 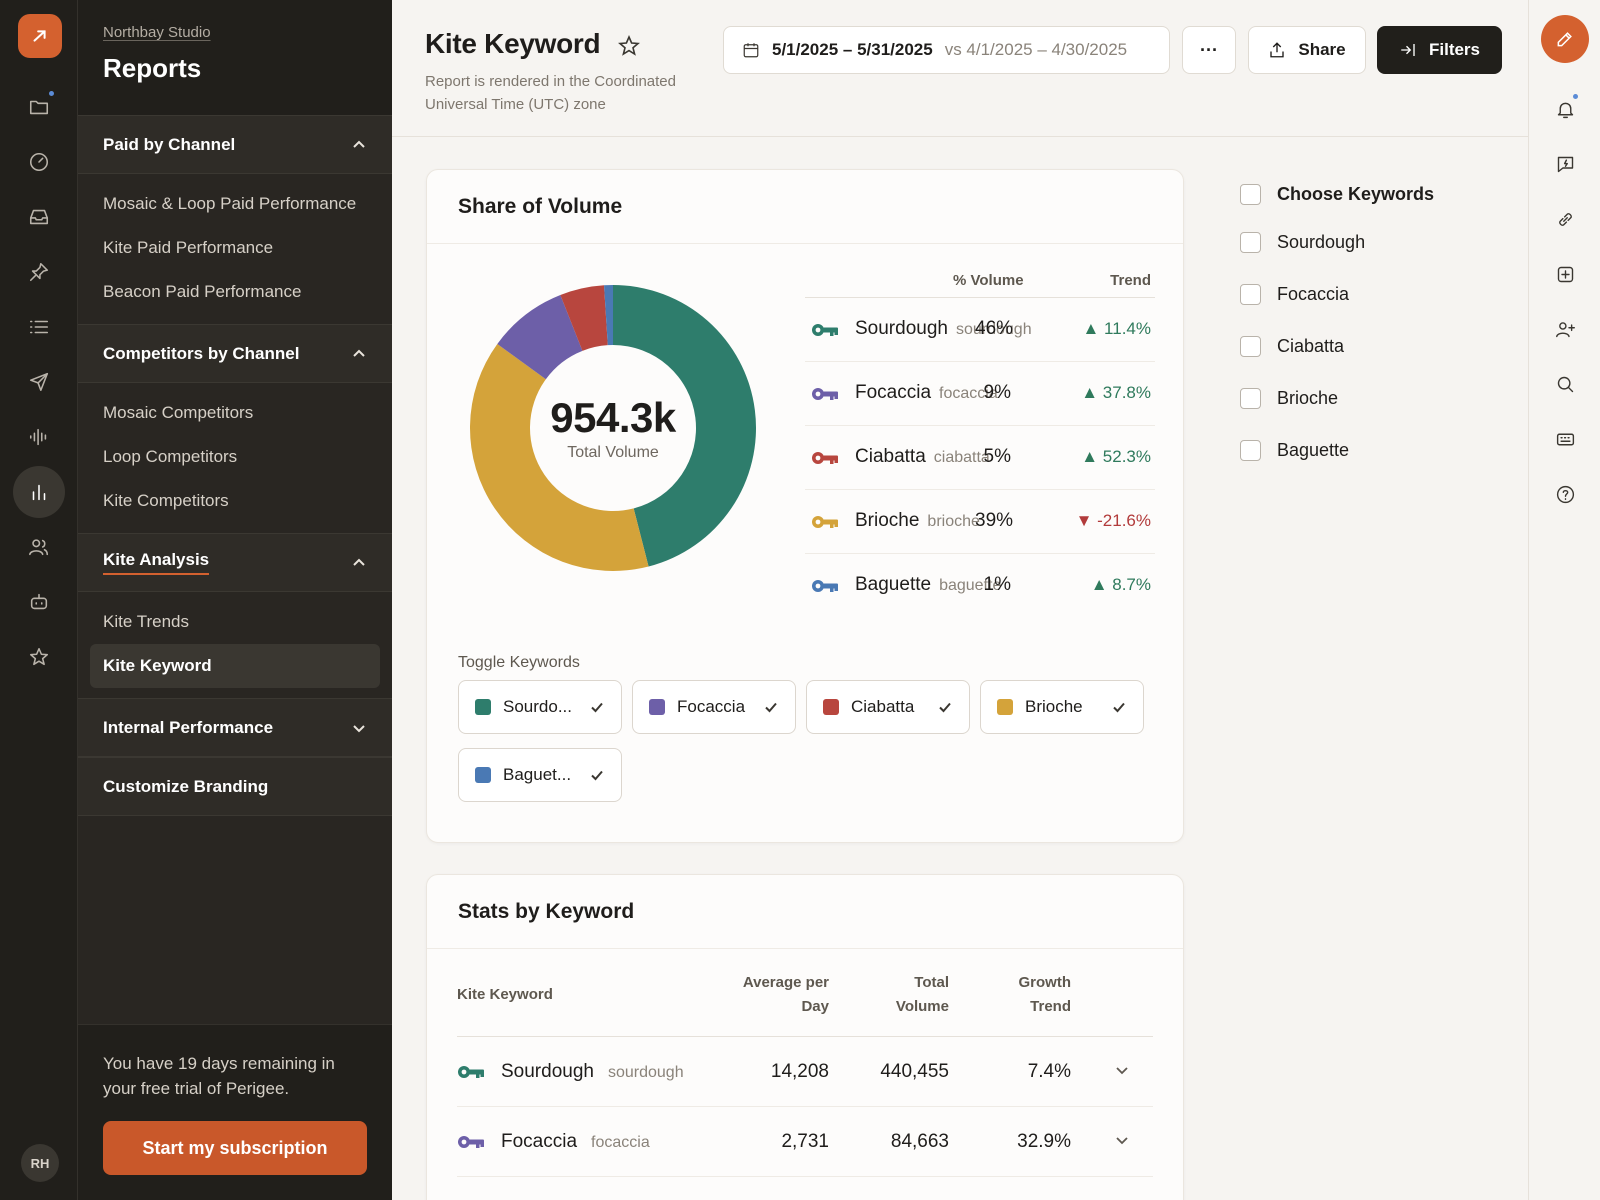 I want to click on table-row: Focaccia focaccia 2,731 84,663 32.9%, so click(x=805, y=1142).